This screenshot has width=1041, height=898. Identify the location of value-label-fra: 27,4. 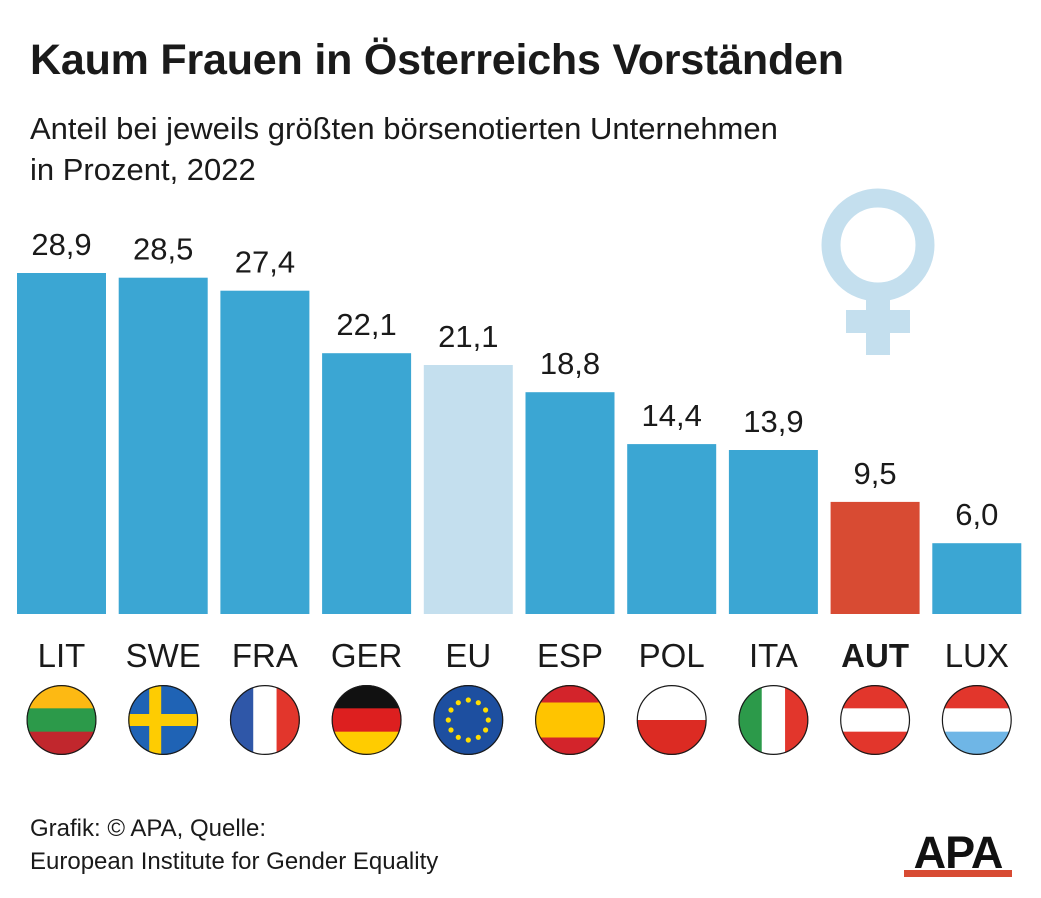
(265, 262).